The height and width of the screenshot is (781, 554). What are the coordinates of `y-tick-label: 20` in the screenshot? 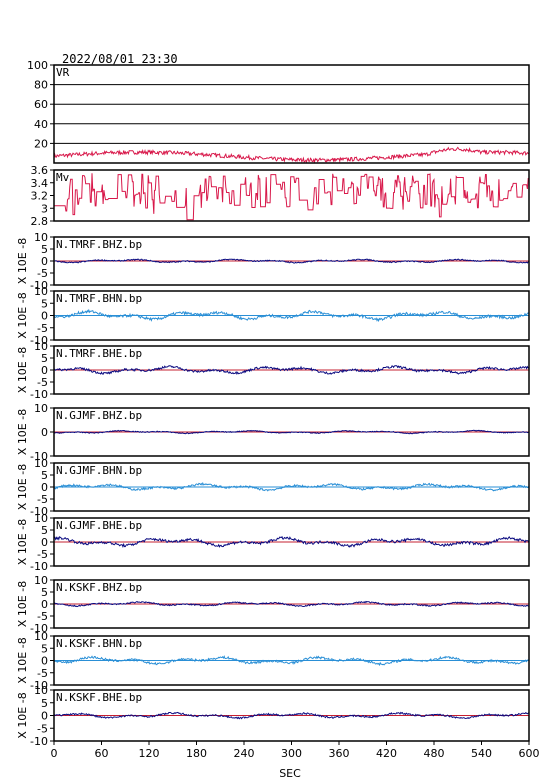 It's located at (41, 143).